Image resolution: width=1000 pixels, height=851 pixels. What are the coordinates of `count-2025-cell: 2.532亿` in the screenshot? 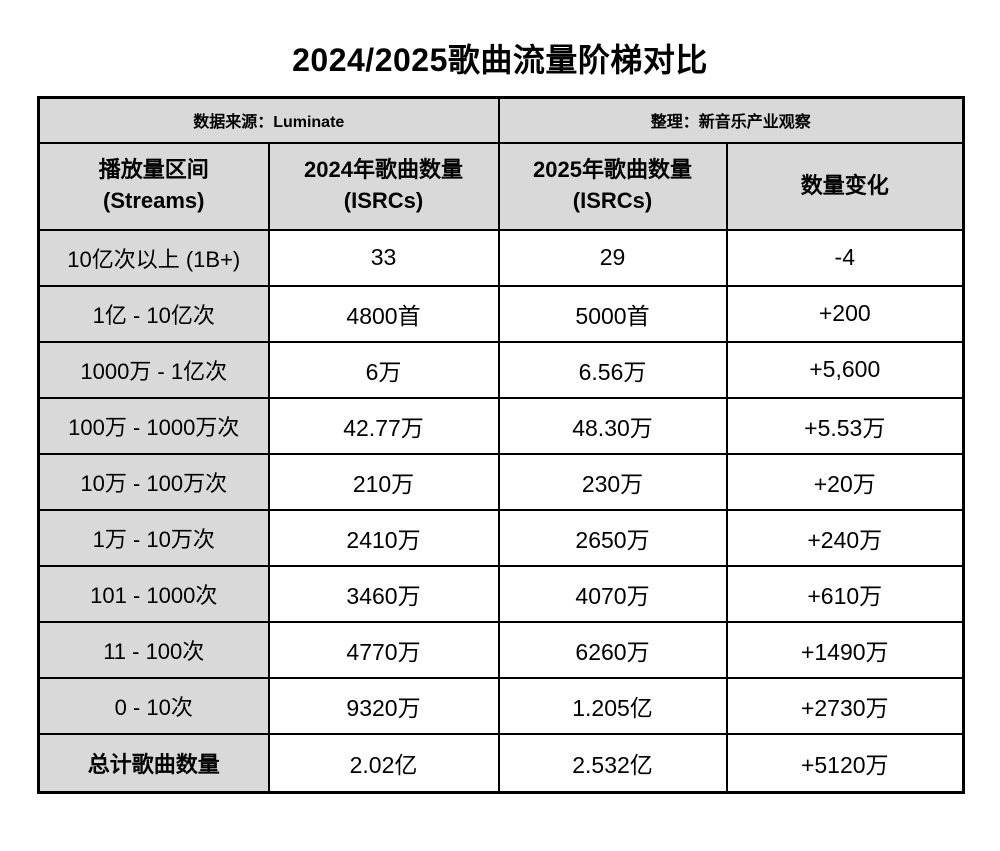 It's located at (612, 763).